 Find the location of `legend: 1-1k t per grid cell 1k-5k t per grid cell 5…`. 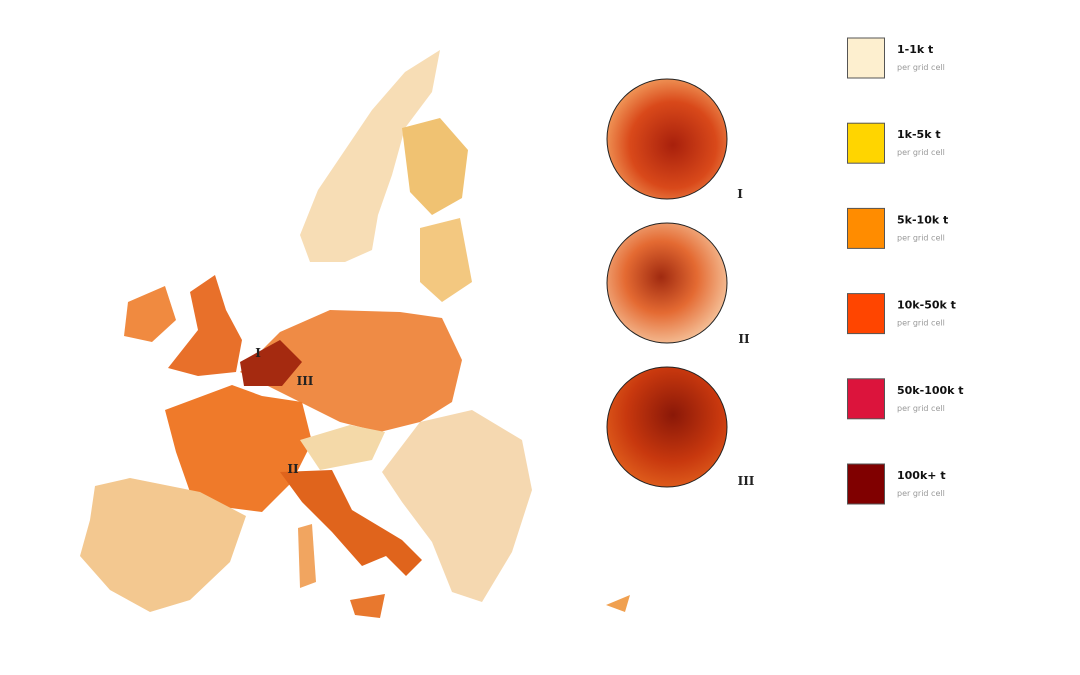

legend: 1-1k t per grid cell 1k-5k t per grid cell 5… is located at coordinates (905, 271).